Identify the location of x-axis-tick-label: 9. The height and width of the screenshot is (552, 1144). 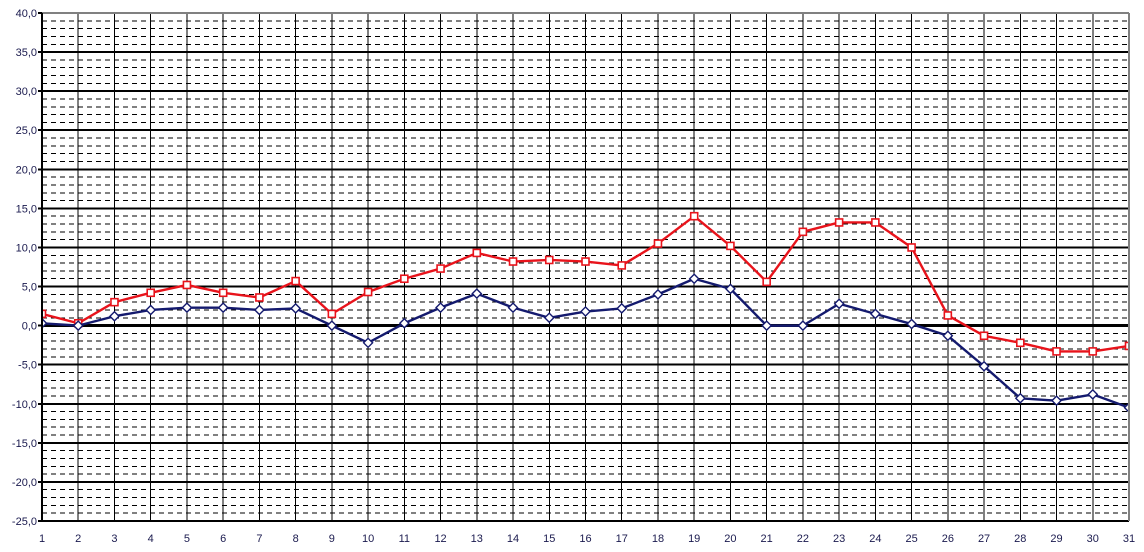
(332, 539).